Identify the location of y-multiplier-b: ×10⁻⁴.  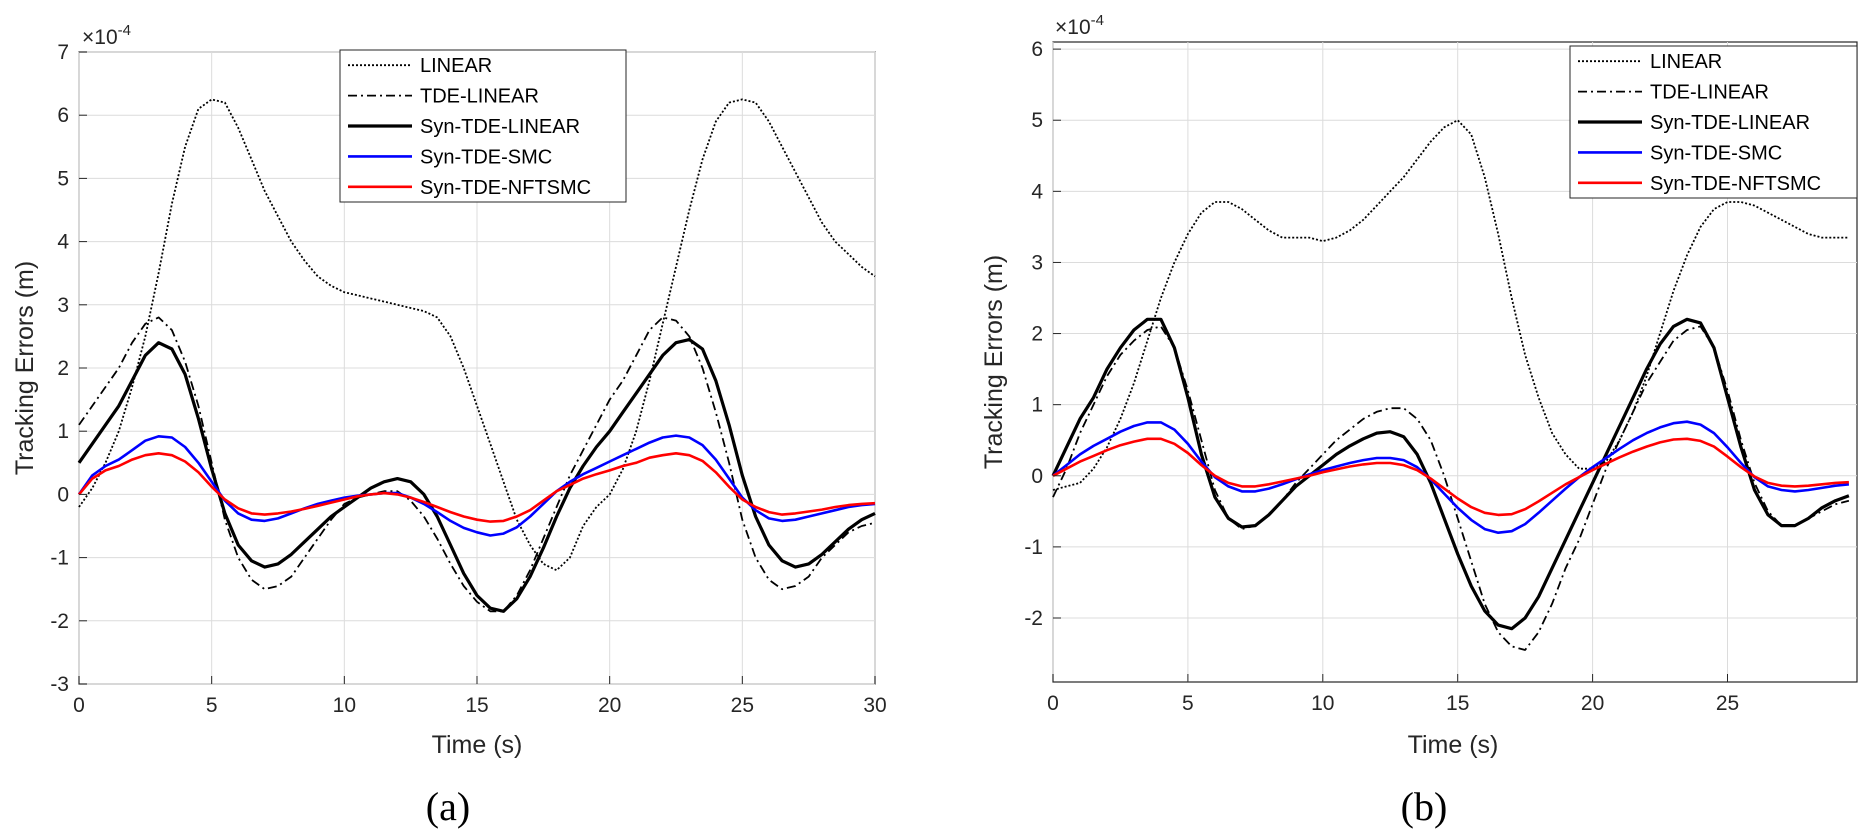
(1079, 25).